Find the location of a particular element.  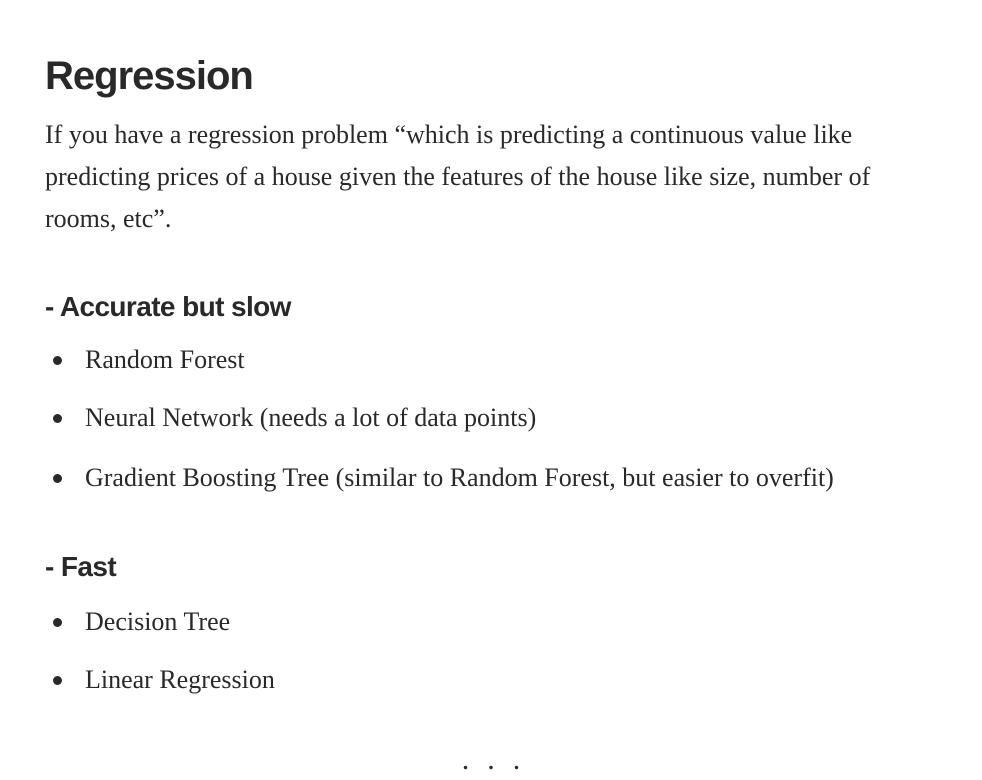

heading-accurate-but-slow: - Accurate but slow is located at coordinates (168, 306).